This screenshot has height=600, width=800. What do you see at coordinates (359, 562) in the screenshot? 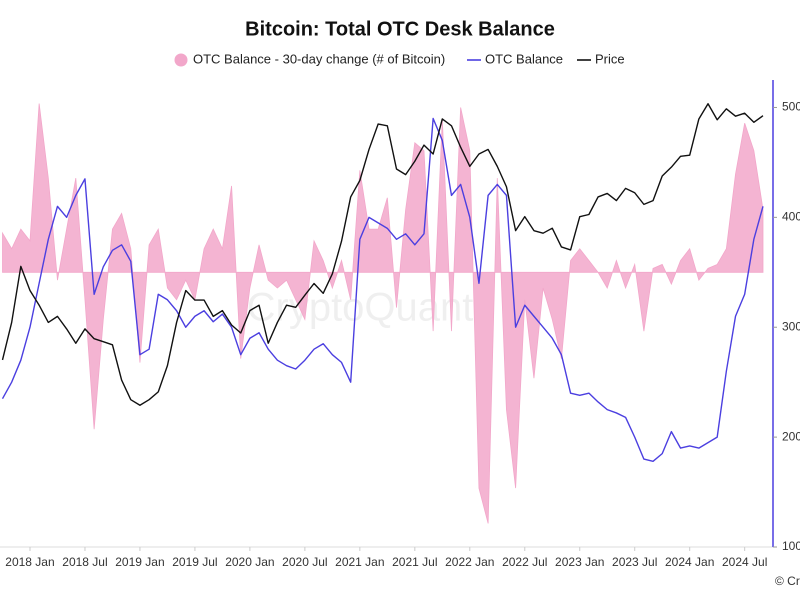
I see `x-tick-label: 2021 Jan` at bounding box center [359, 562].